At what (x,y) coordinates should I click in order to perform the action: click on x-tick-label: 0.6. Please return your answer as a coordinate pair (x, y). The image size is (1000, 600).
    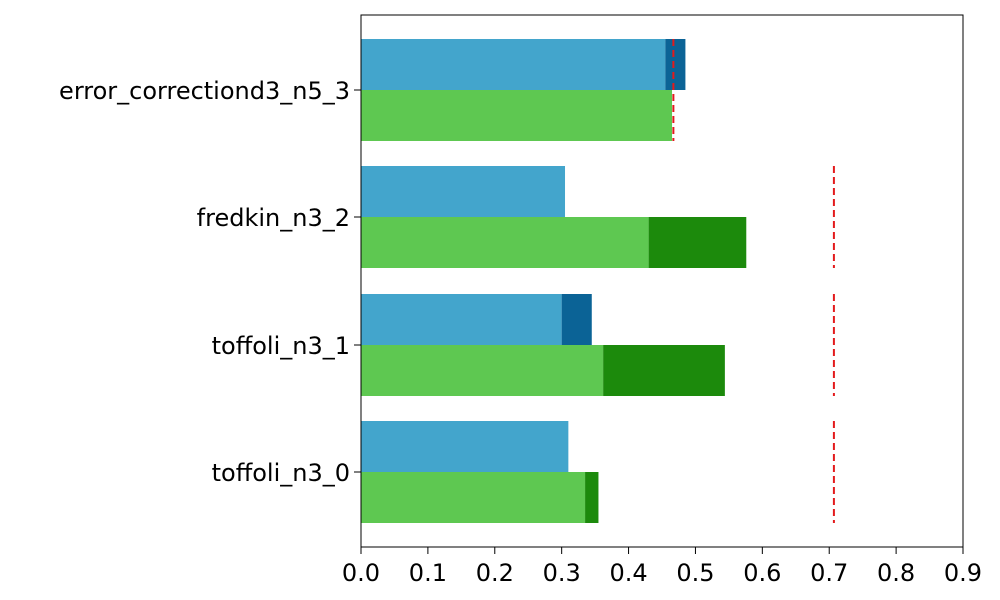
    Looking at the image, I should click on (762, 573).